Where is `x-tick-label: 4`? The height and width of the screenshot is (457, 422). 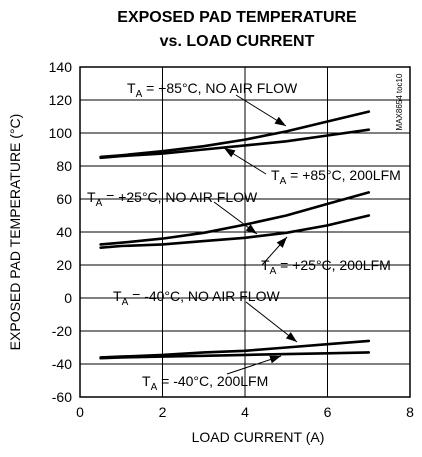
x-tick-label: 4 is located at coordinates (245, 412).